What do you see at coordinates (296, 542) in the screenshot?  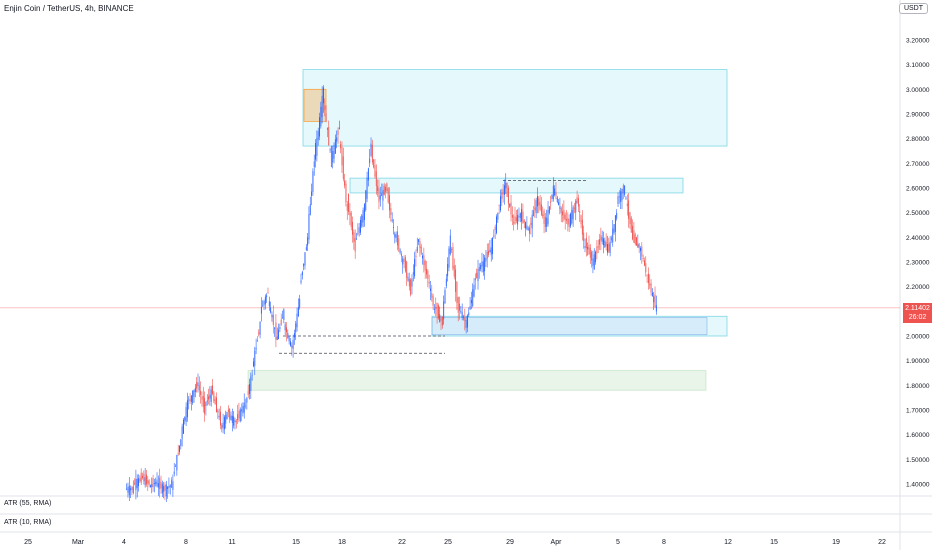 I see `x-tick-label: 15` at bounding box center [296, 542].